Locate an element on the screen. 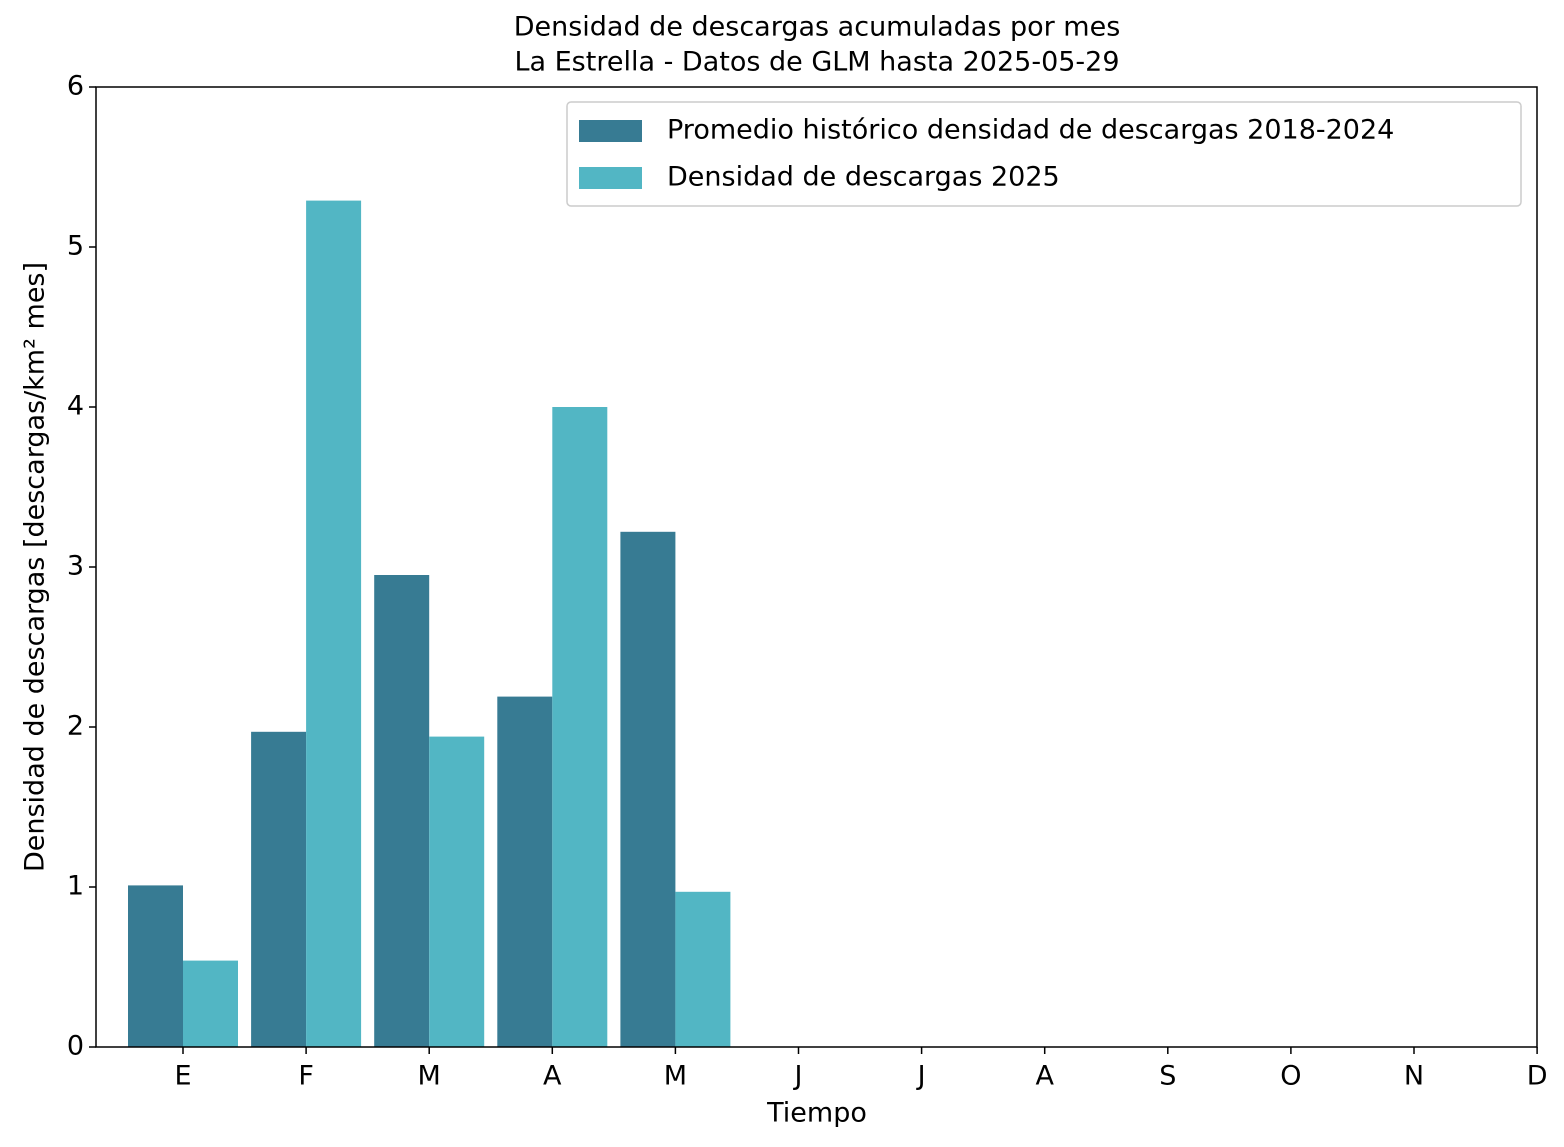 The width and height of the screenshot is (1564, 1147). y-tick-label: 2 is located at coordinates (75, 726).